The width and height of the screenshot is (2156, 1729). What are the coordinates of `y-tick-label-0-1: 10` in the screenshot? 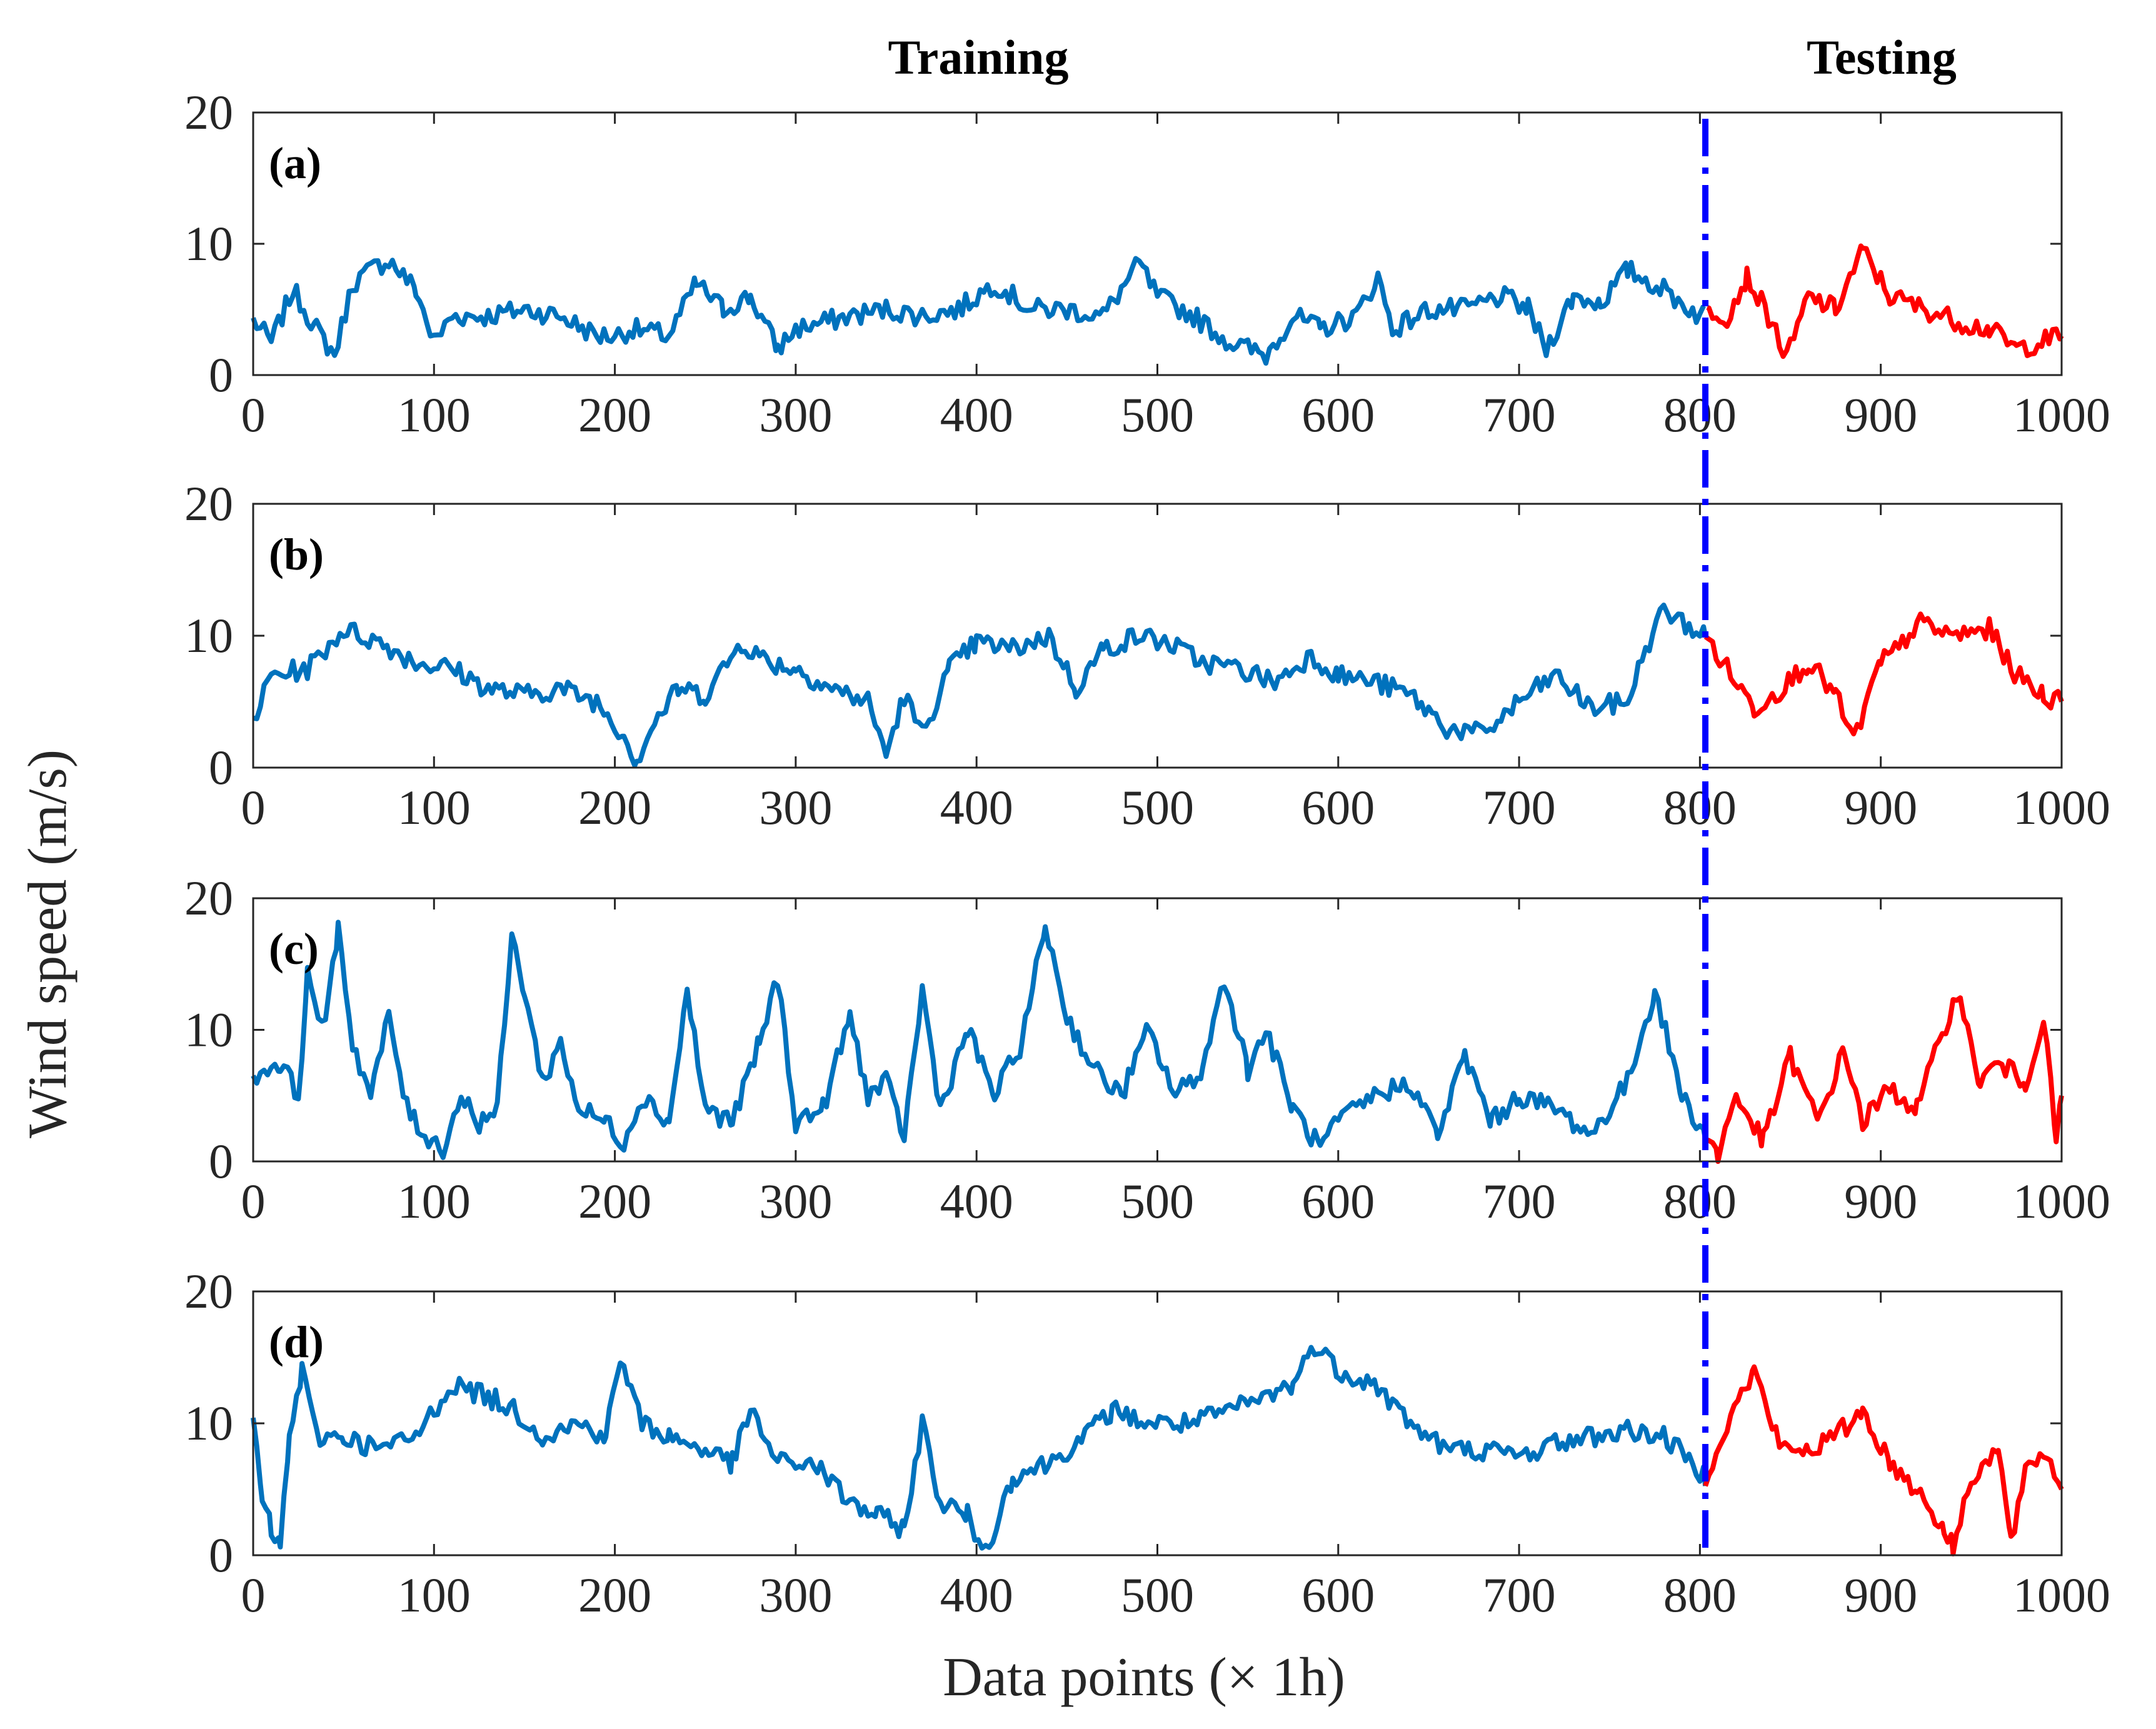 It's located at (208, 243).